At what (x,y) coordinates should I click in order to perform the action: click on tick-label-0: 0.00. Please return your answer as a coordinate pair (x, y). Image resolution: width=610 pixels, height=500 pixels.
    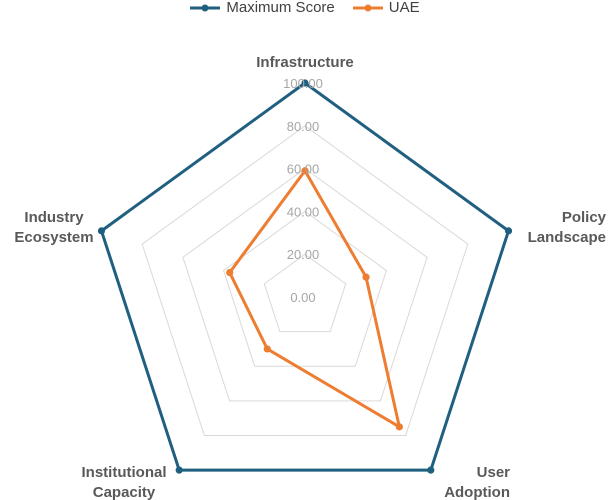
    Looking at the image, I should click on (302, 297).